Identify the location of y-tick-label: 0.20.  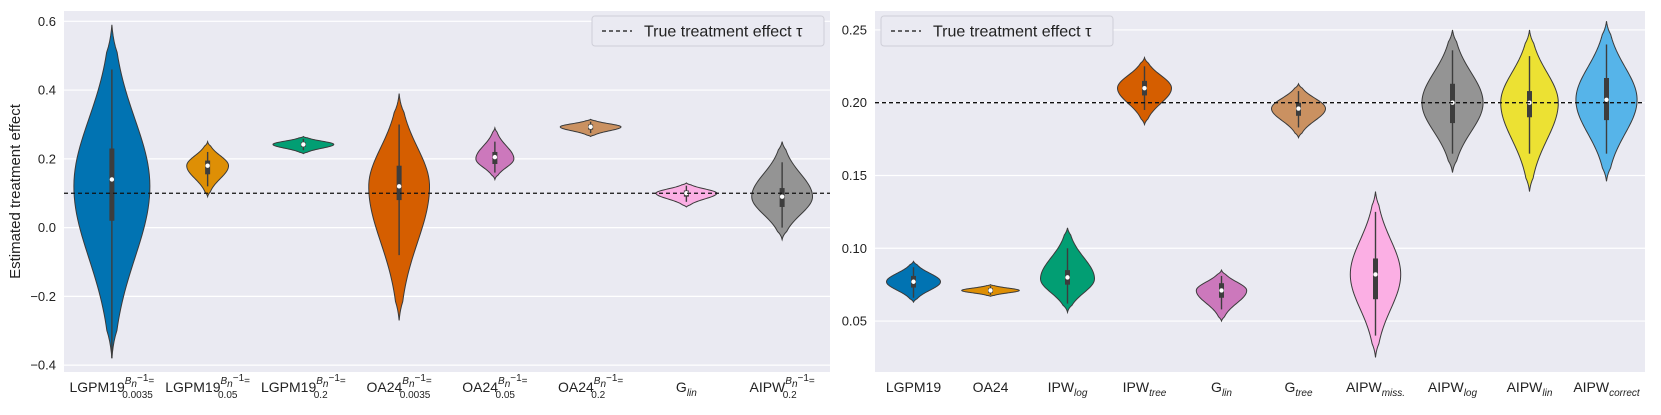
(854, 102).